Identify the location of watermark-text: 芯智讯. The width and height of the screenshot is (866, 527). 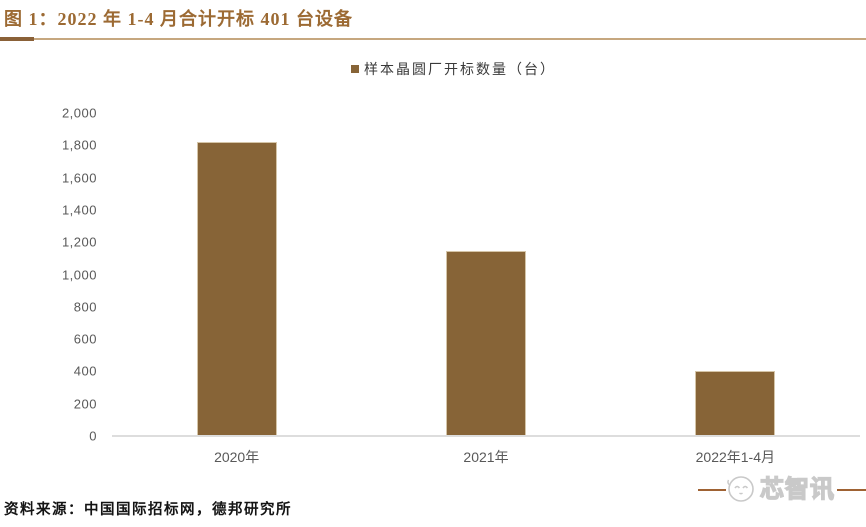
(797, 489).